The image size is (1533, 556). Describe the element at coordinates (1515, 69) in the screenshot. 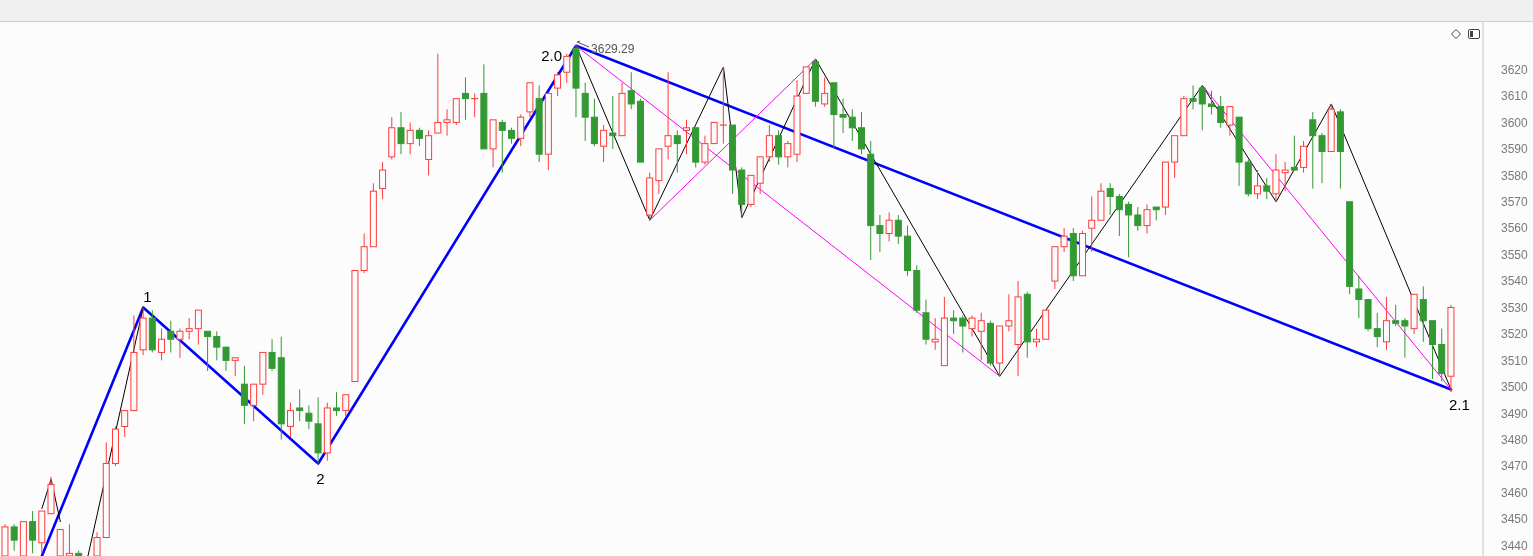

I see `y-tick-label: 3620` at that location.